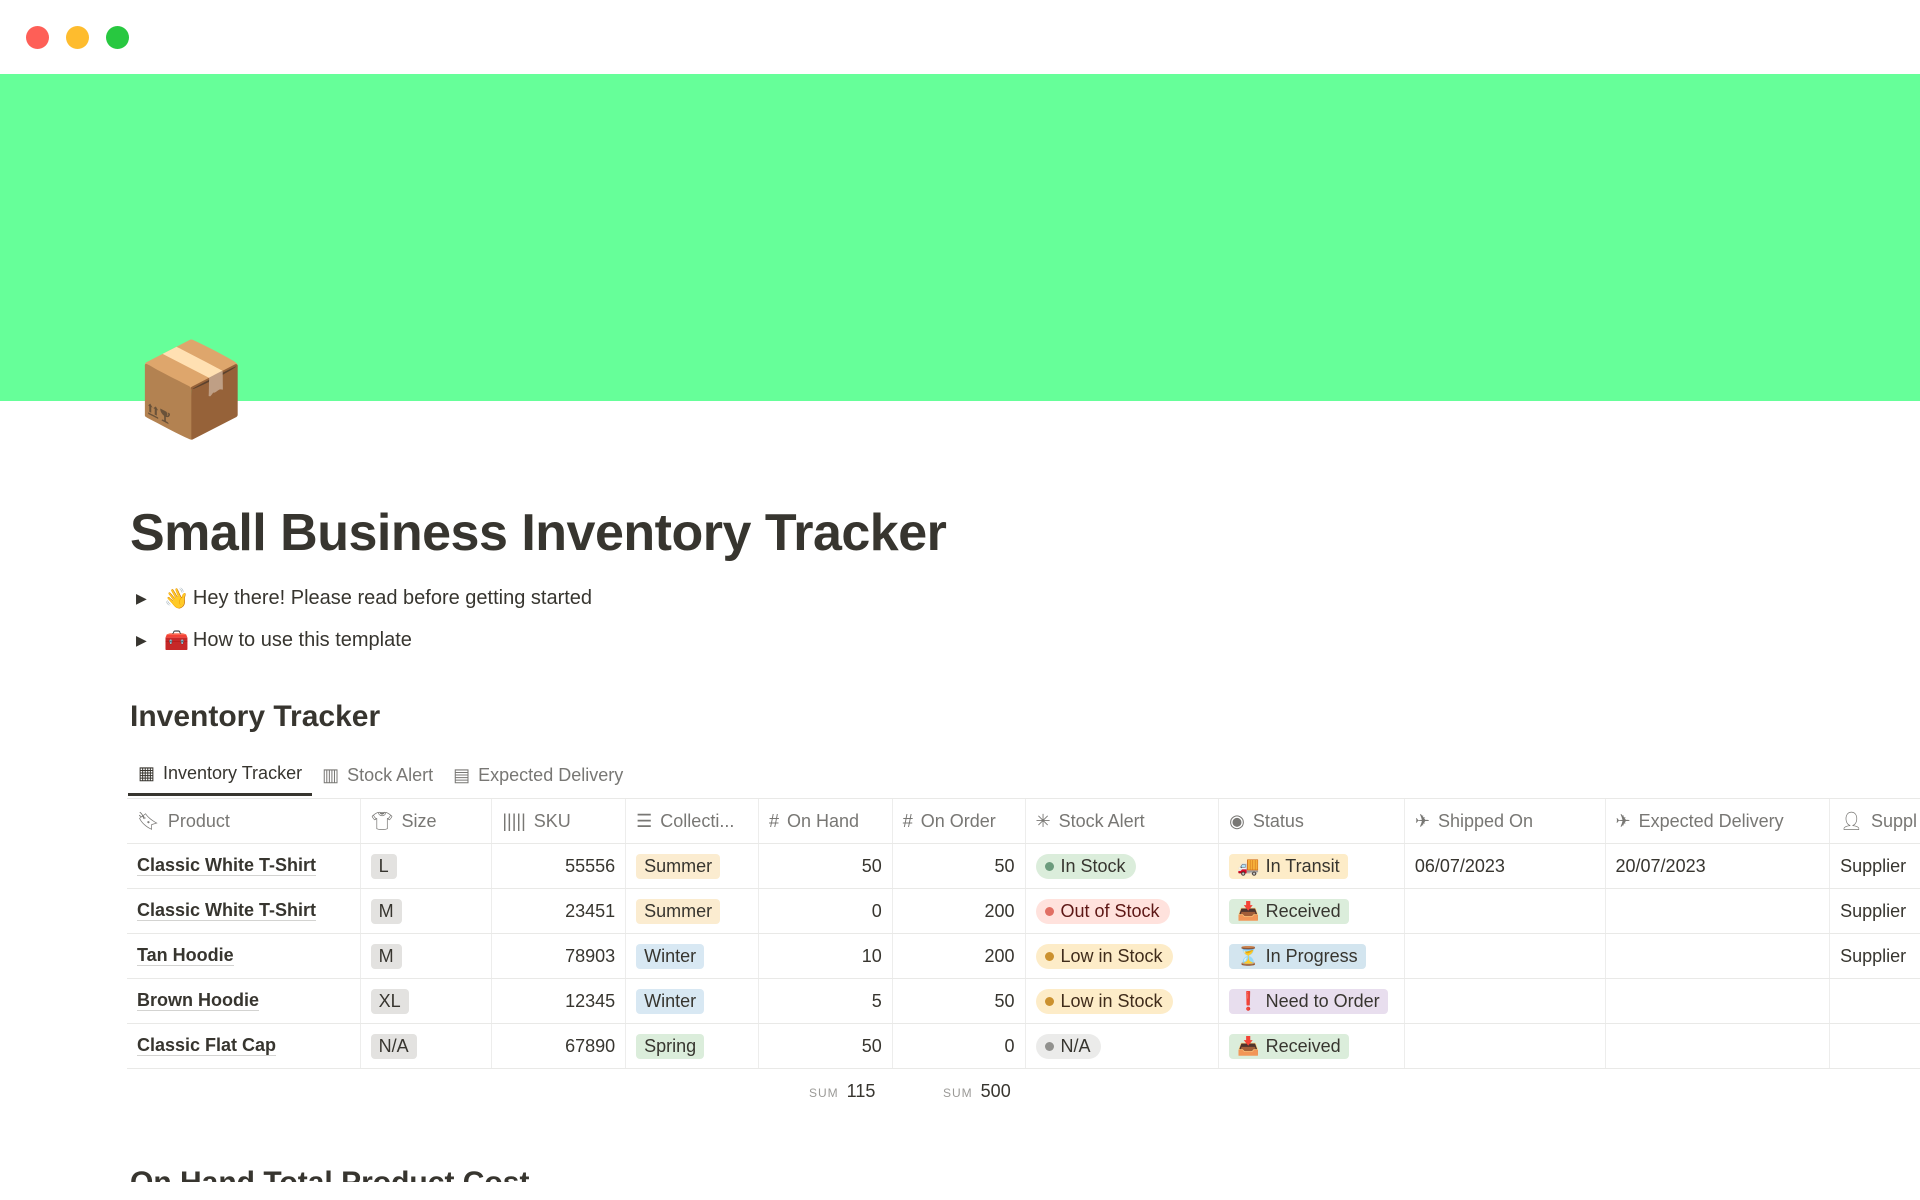 This screenshot has height=1200, width=1920. What do you see at coordinates (1312, 866) in the screenshot?
I see `status-cell: 🚚 In Transit` at bounding box center [1312, 866].